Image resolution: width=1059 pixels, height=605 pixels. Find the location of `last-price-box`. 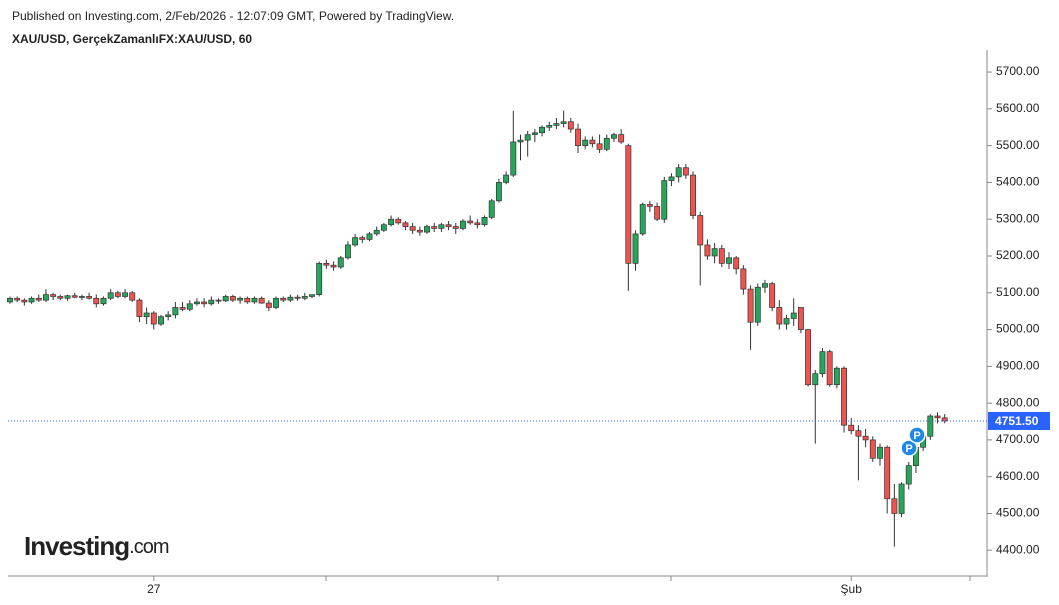

last-price-box is located at coordinates (1019, 420).